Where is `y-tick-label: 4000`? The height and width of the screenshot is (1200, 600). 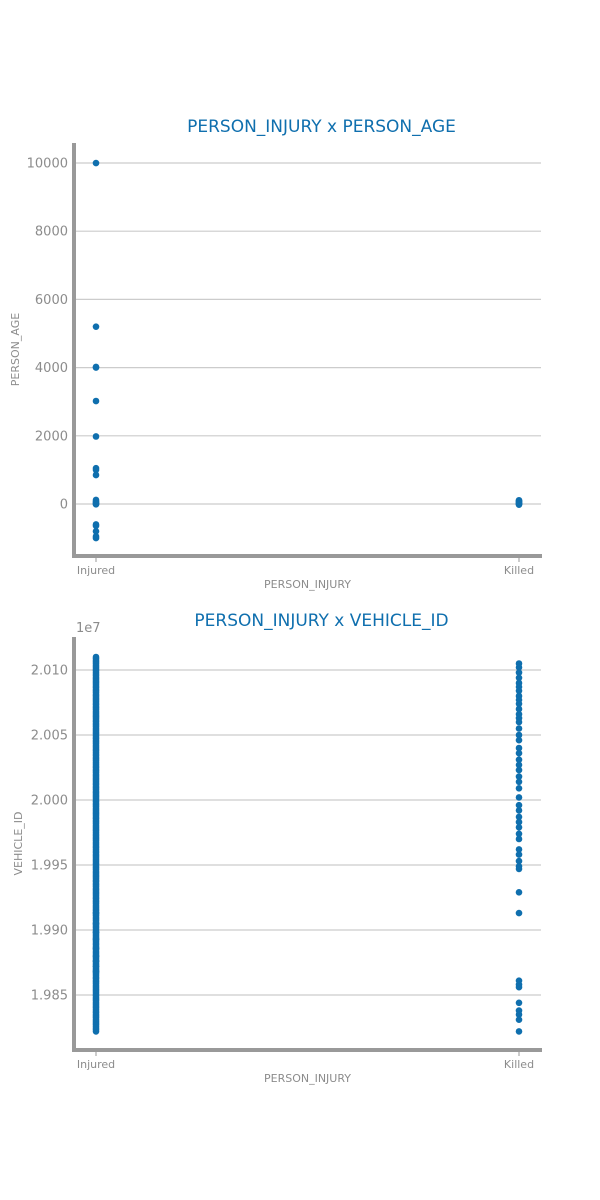
y-tick-label: 4000 is located at coordinates (51, 368).